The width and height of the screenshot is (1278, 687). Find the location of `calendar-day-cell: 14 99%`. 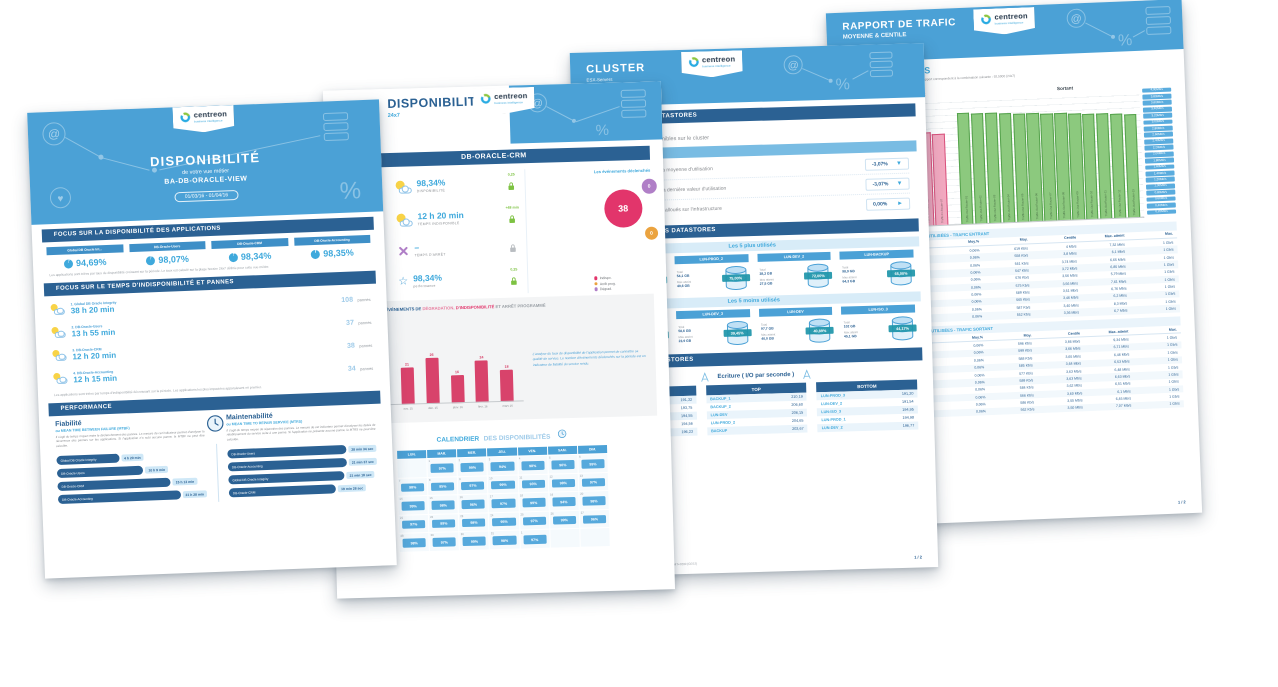

calendar-day-cell: 14 99% is located at coordinates (413, 505).